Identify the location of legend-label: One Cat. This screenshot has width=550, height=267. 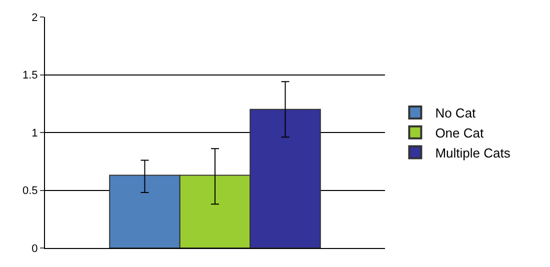
(459, 132).